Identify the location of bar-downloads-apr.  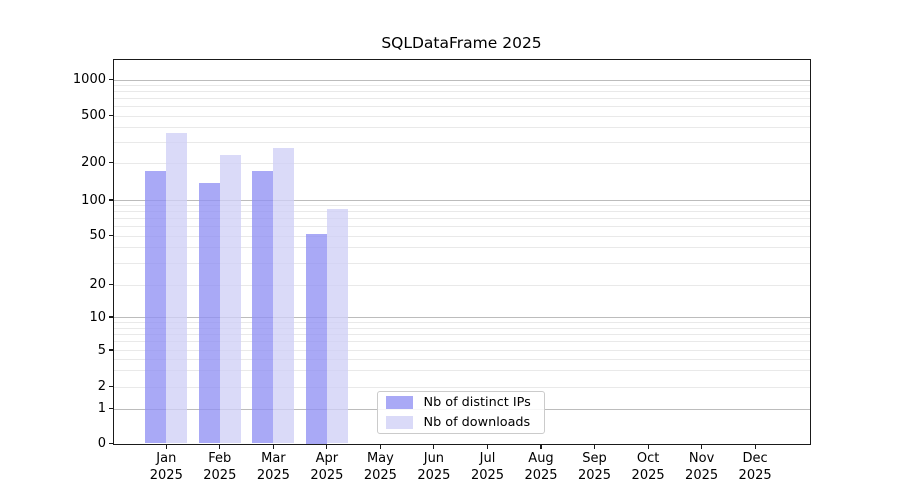
(337, 326).